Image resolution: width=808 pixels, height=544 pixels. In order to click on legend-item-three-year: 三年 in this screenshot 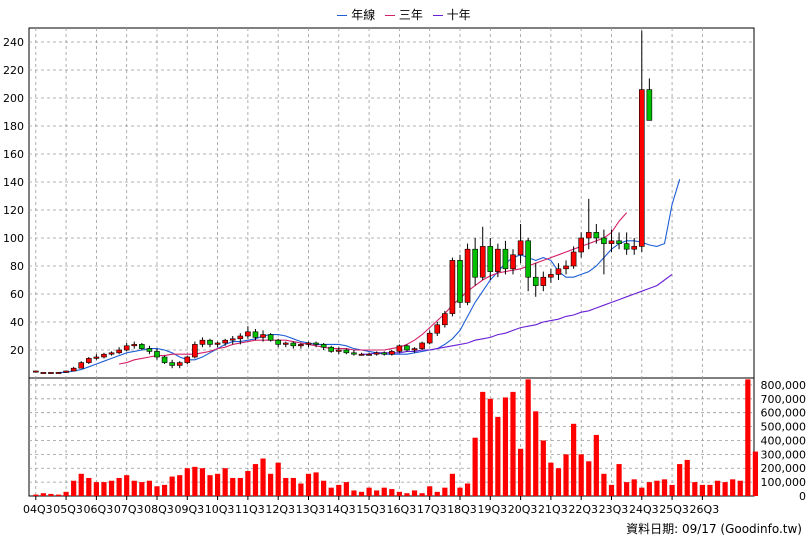, I will do `click(406, 15)`.